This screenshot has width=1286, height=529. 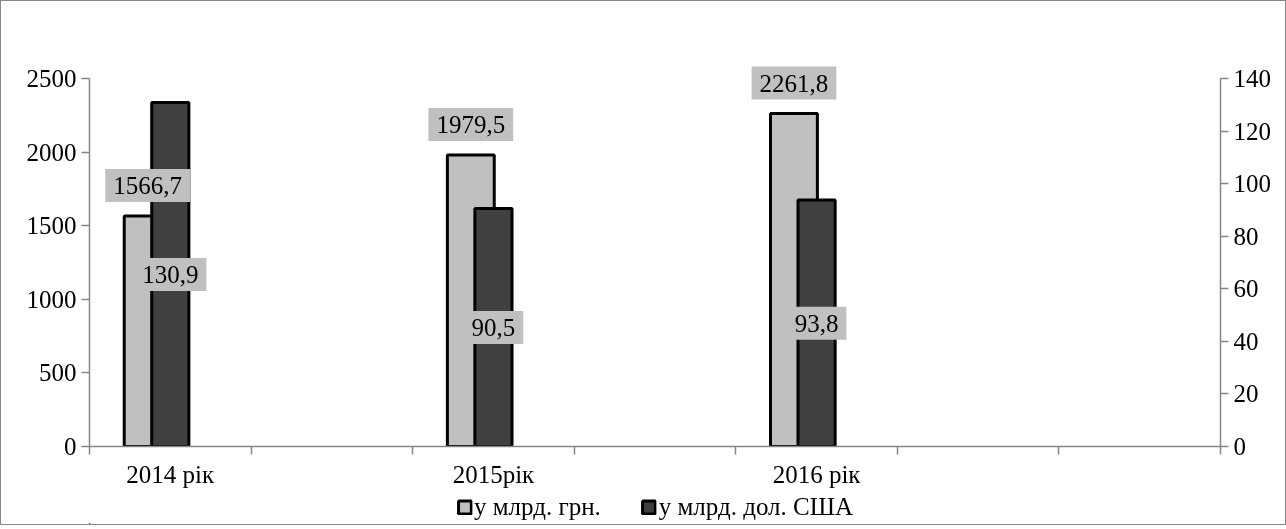 I want to click on legend-label: у млрд. дол. США, so click(x=756, y=507).